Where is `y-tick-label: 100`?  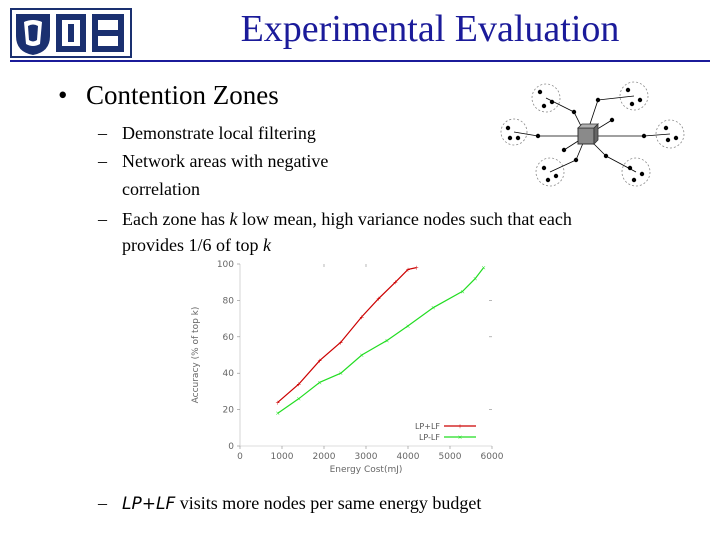 y-tick-label: 100 is located at coordinates (225, 265).